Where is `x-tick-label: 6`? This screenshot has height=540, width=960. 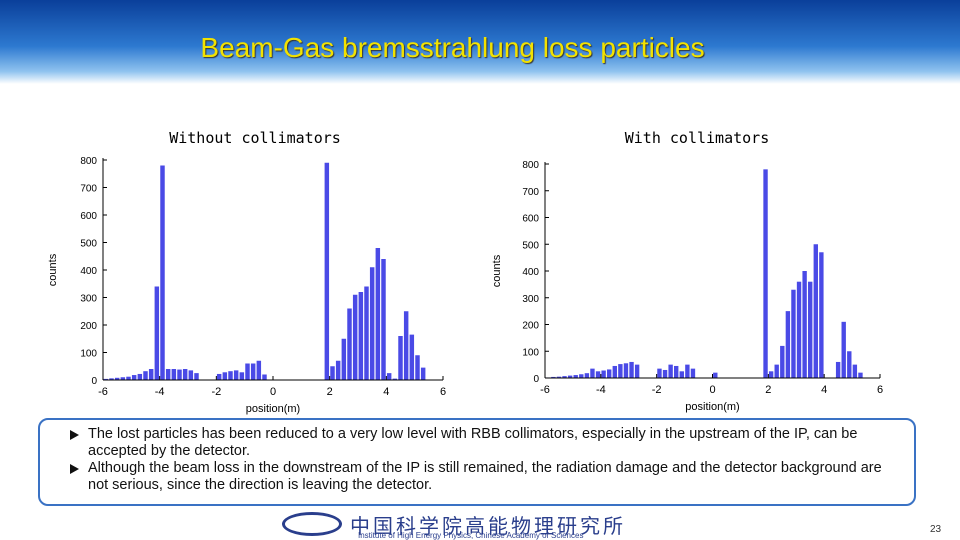
x-tick-label: 6 is located at coordinates (443, 392).